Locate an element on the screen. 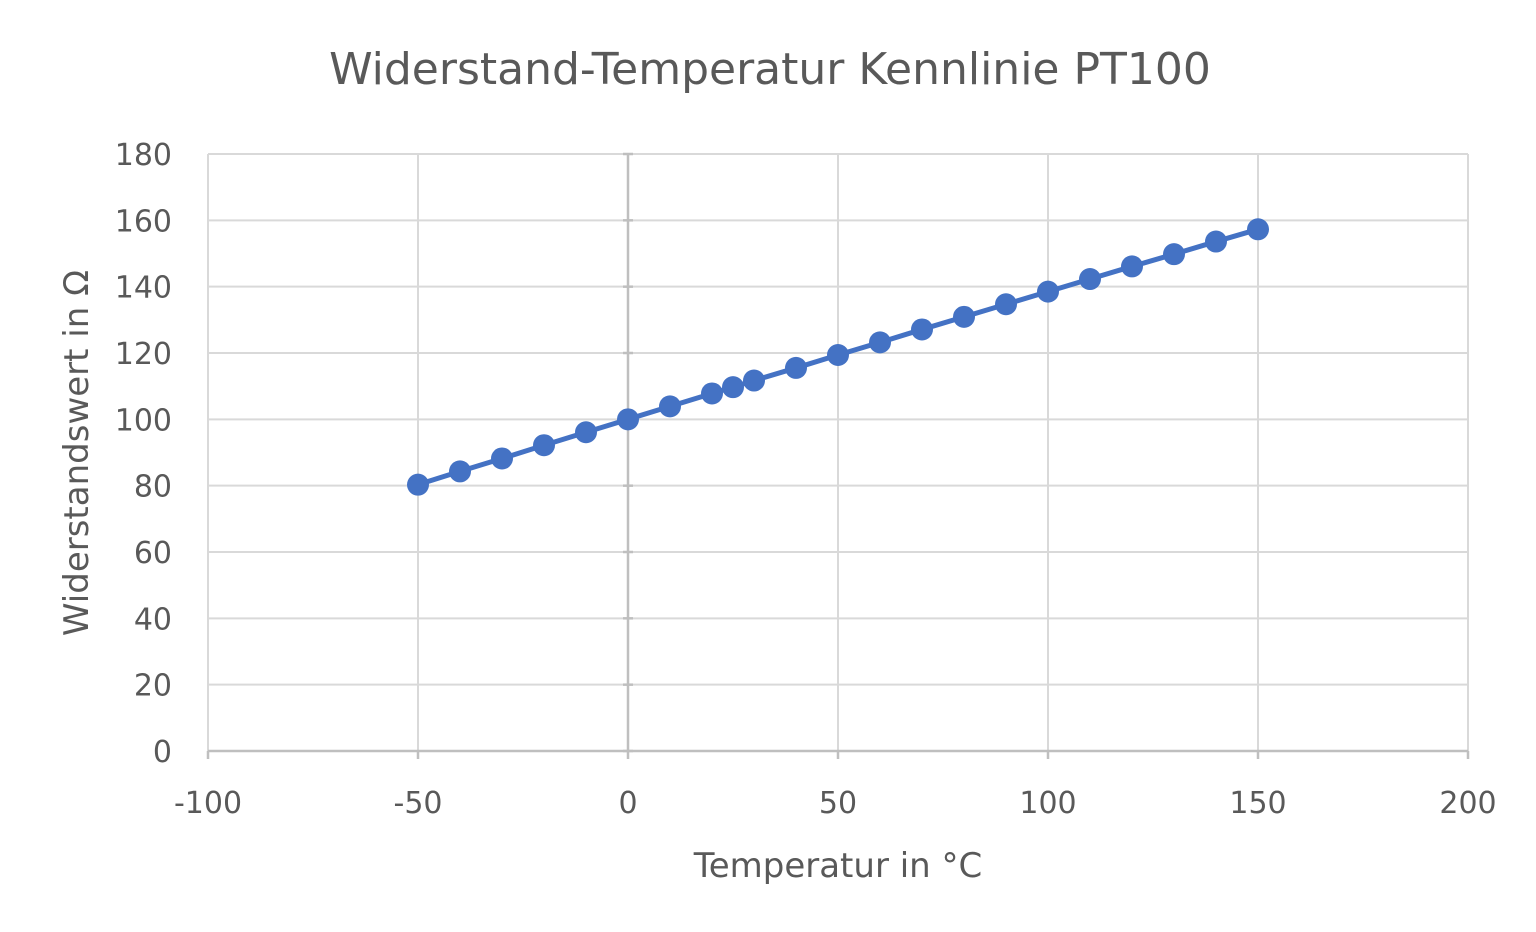 Image resolution: width=1536 pixels, height=932 pixels. x-tick-label: 200 is located at coordinates (1467, 803).